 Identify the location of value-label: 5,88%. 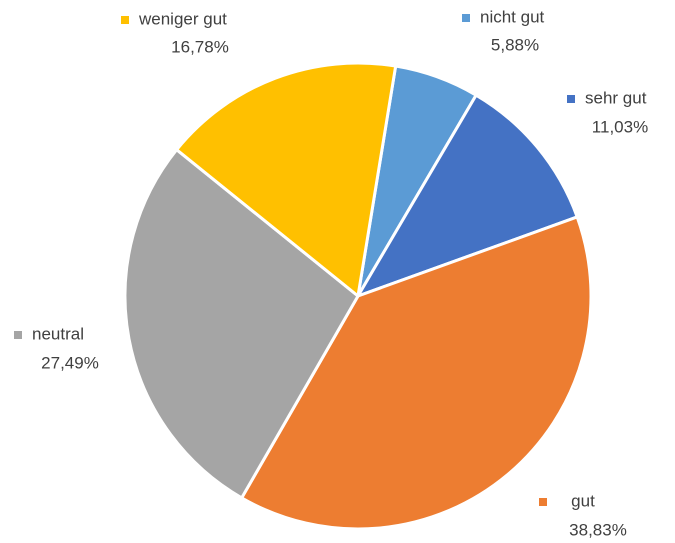
(515, 44).